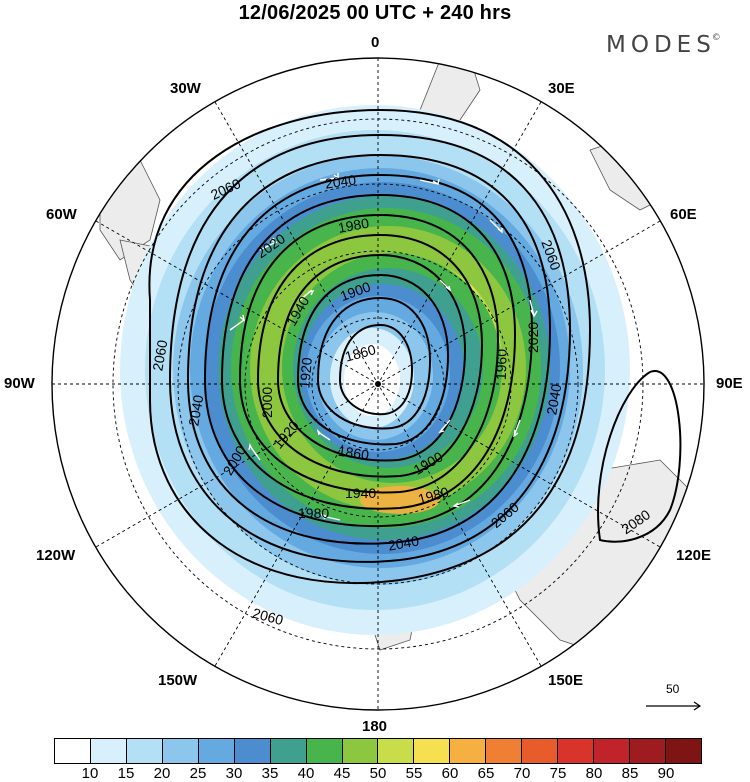 Image resolution: width=750 pixels, height=782 pixels. I want to click on lon-label-30w: 30W, so click(185, 88).